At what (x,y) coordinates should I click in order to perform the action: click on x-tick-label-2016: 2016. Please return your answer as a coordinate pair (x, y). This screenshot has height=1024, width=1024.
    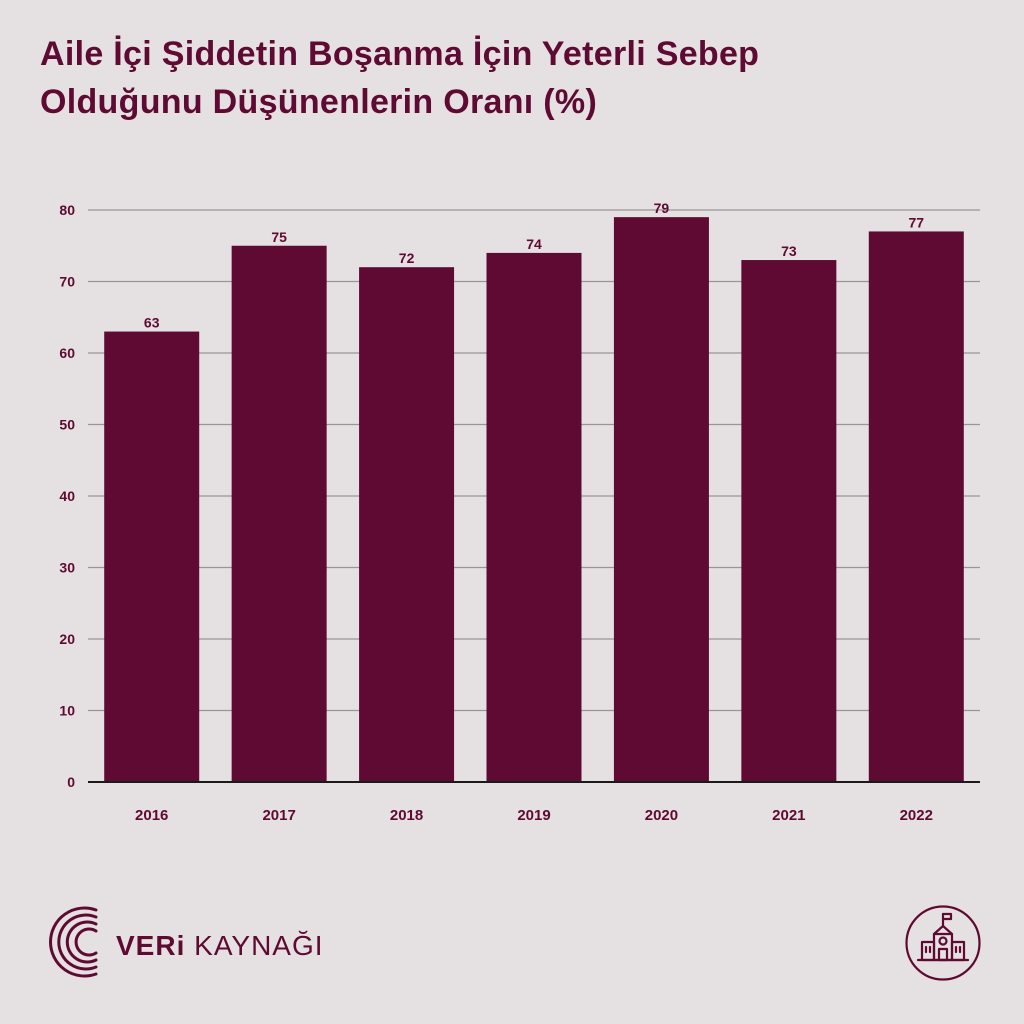
    Looking at the image, I should click on (151, 815).